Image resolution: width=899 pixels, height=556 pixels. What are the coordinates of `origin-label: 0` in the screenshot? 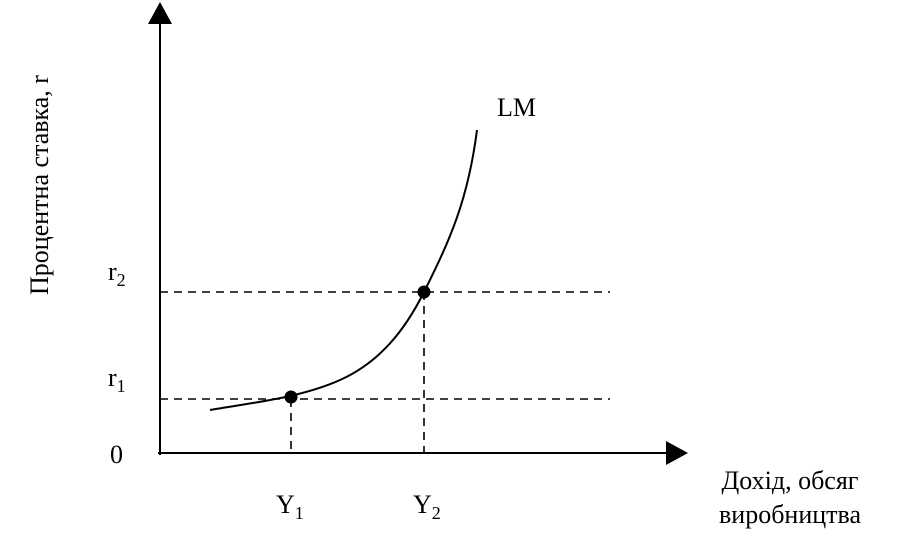 It's located at (116, 454).